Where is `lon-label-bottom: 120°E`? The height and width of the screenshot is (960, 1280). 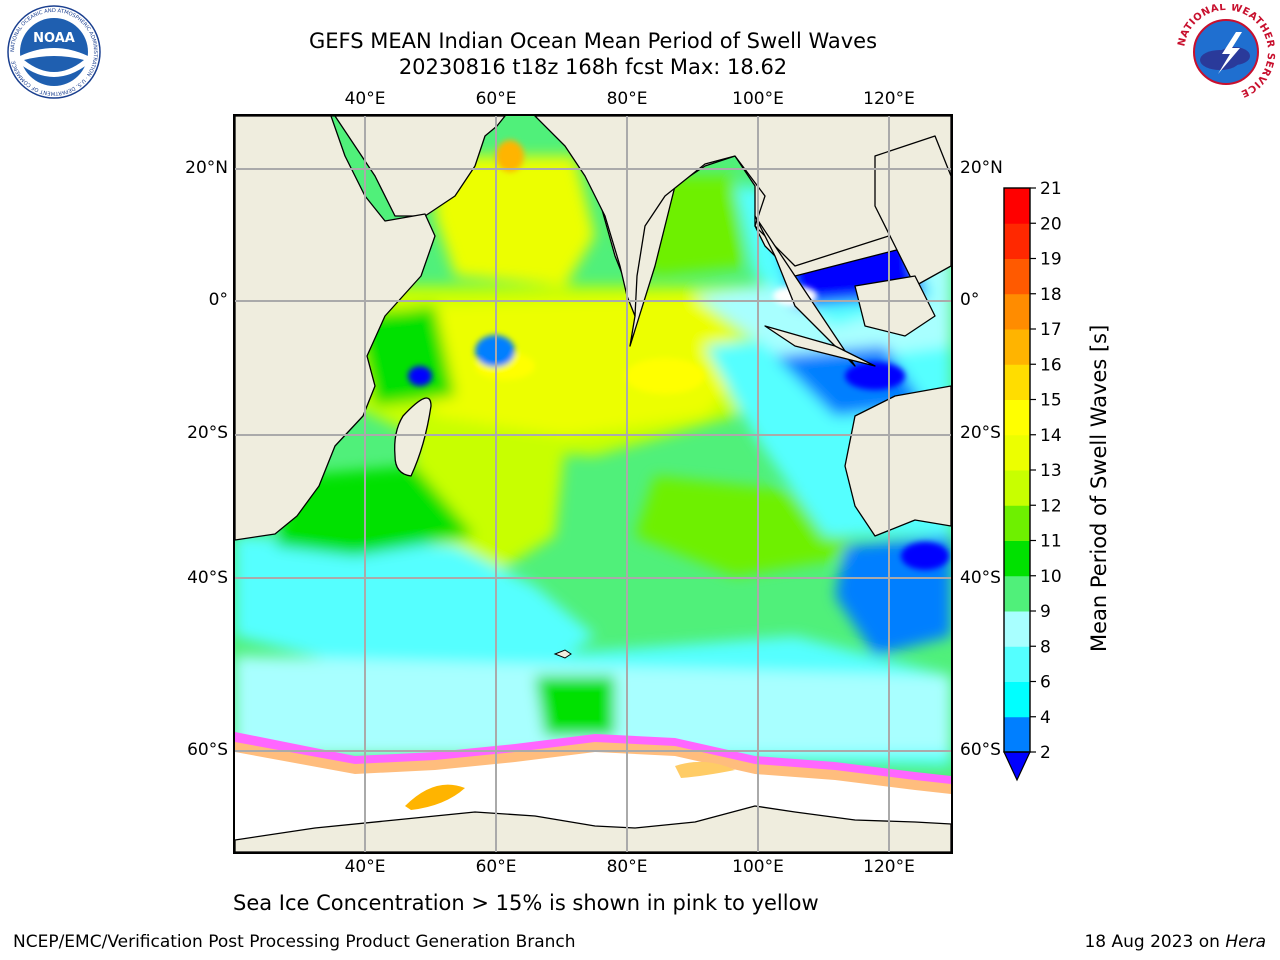 lon-label-bottom: 120°E is located at coordinates (889, 867).